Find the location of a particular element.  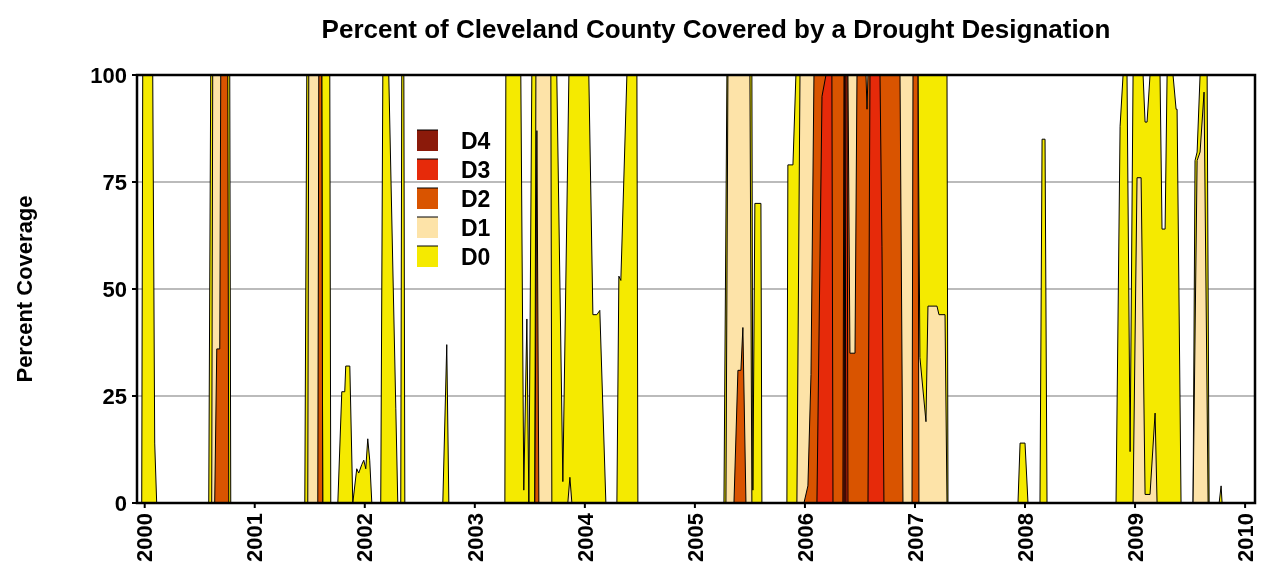

y-tick-label: 50 is located at coordinates (114, 289).